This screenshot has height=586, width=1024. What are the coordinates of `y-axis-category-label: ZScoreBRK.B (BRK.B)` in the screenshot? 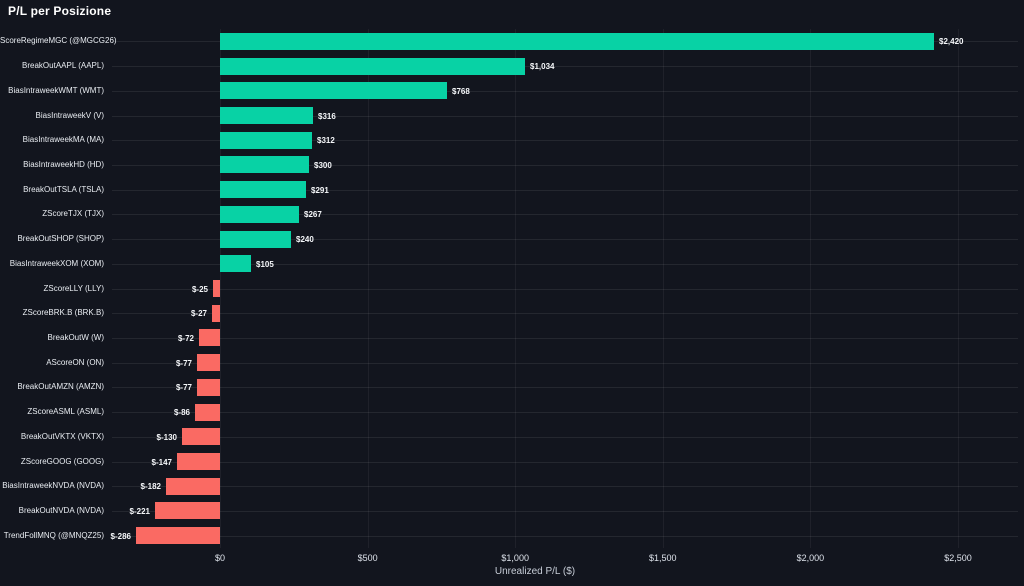 It's located at (63, 312).